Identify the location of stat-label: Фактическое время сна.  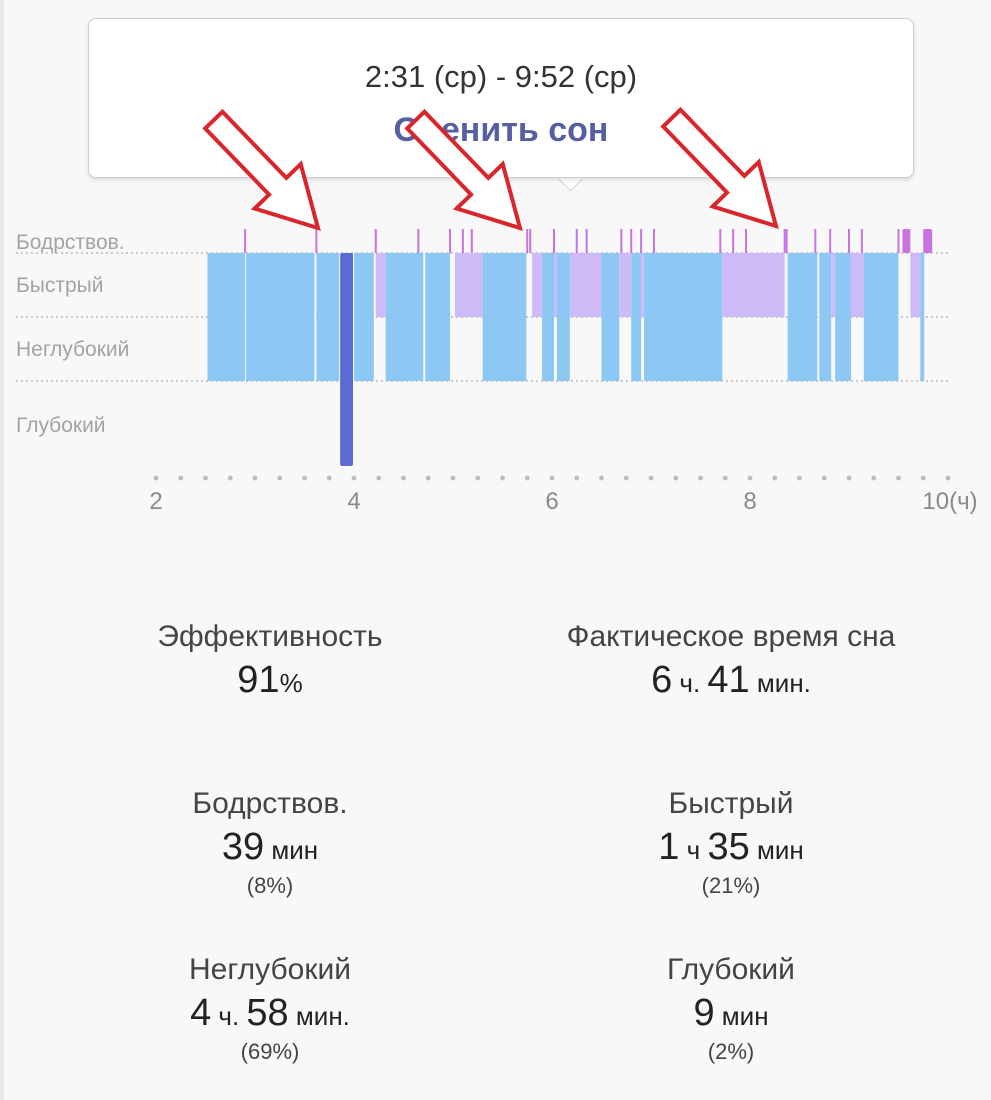
(731, 636).